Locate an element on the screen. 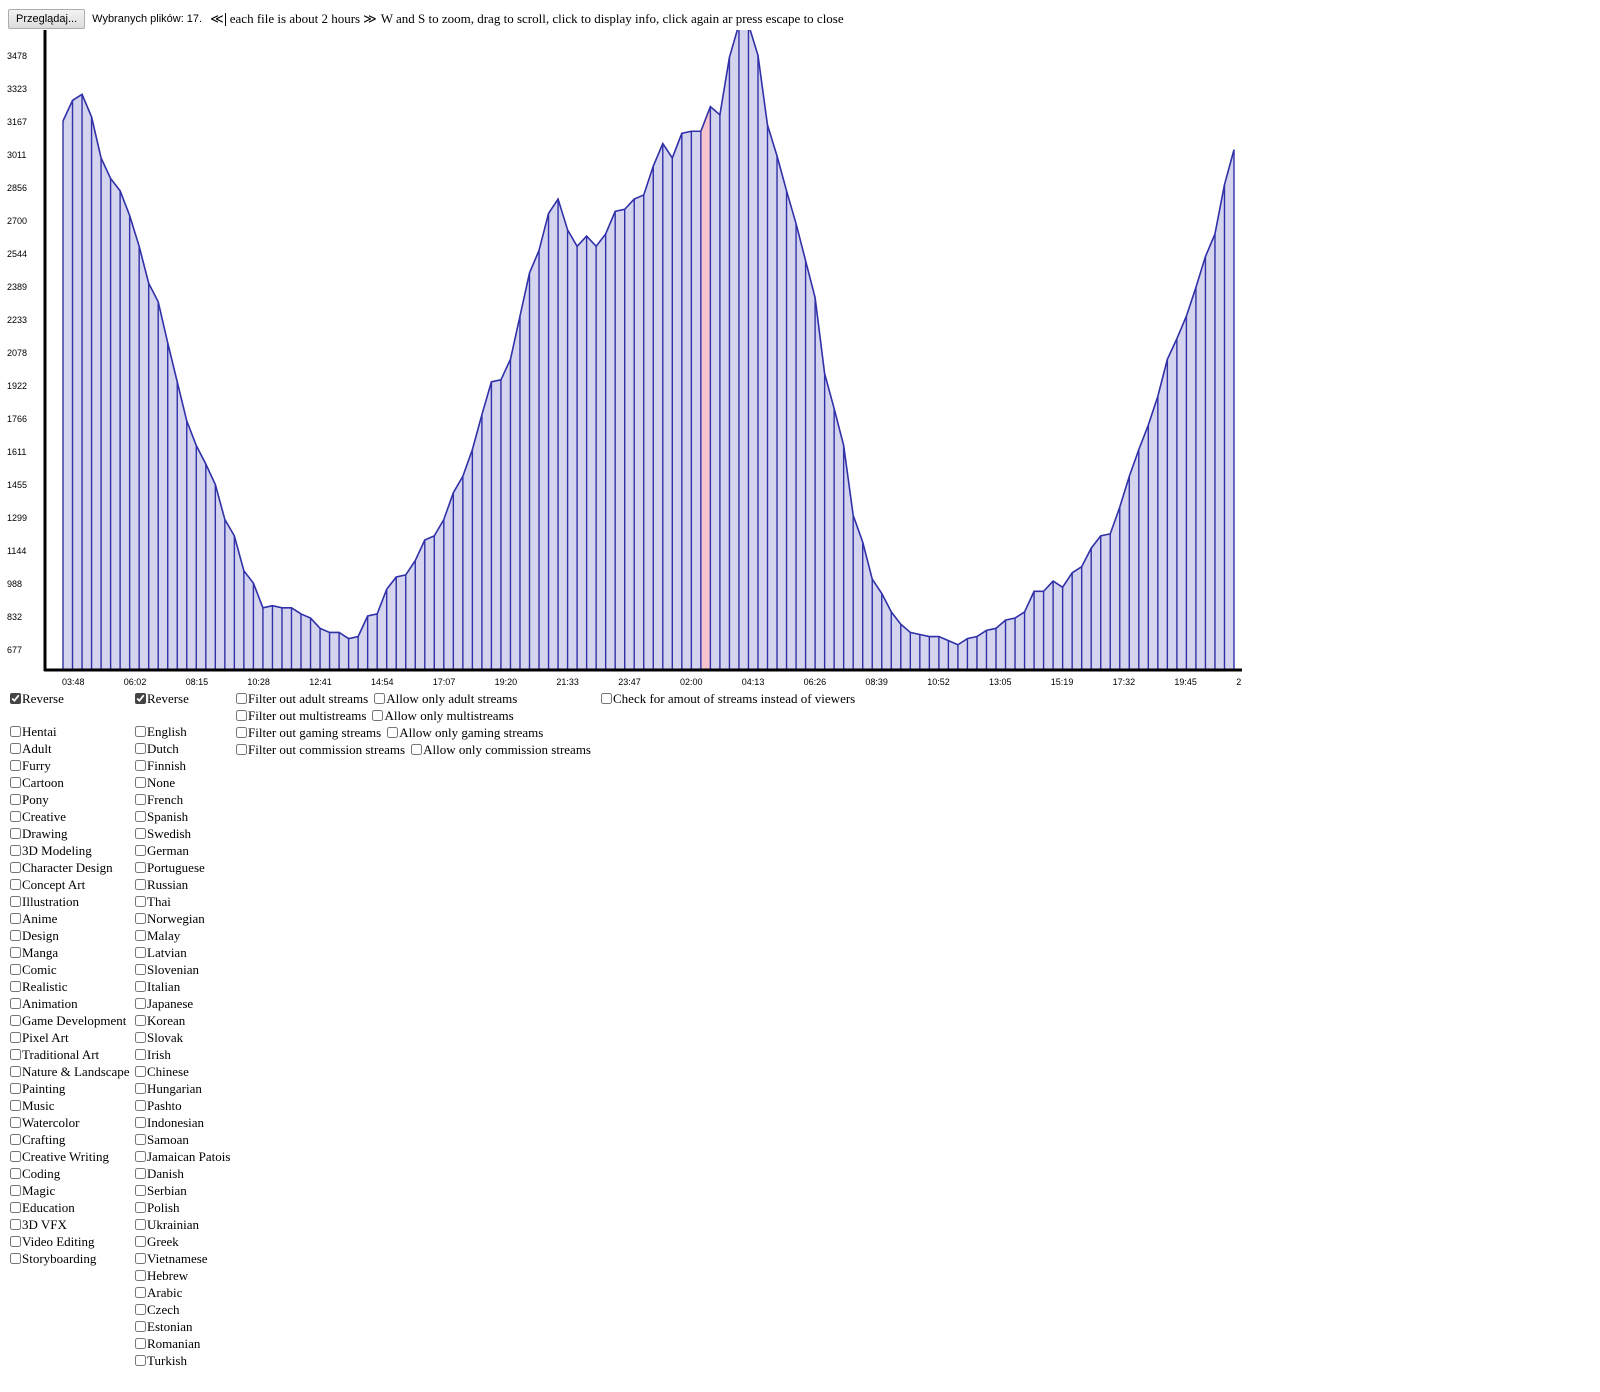 The height and width of the screenshot is (1392, 1600). language-option: Pashto is located at coordinates (182, 1105).